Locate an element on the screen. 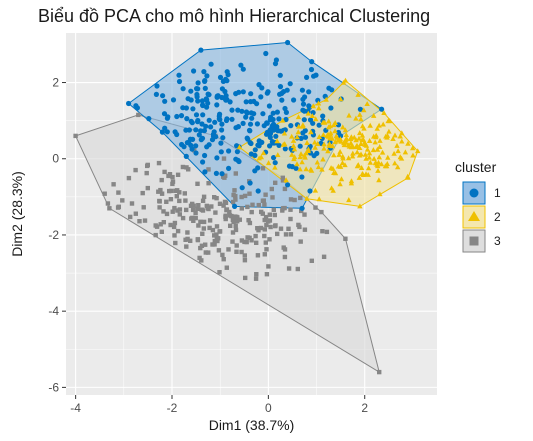 Image resolution: width=533 pixels, height=441 pixels. legend-triangle-icon is located at coordinates (474, 216).